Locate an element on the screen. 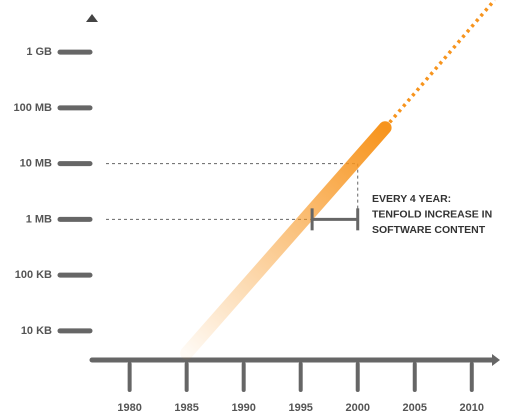 Image resolution: width=506 pixels, height=417 pixels. y-tick-label: 10 KB is located at coordinates (36, 331).